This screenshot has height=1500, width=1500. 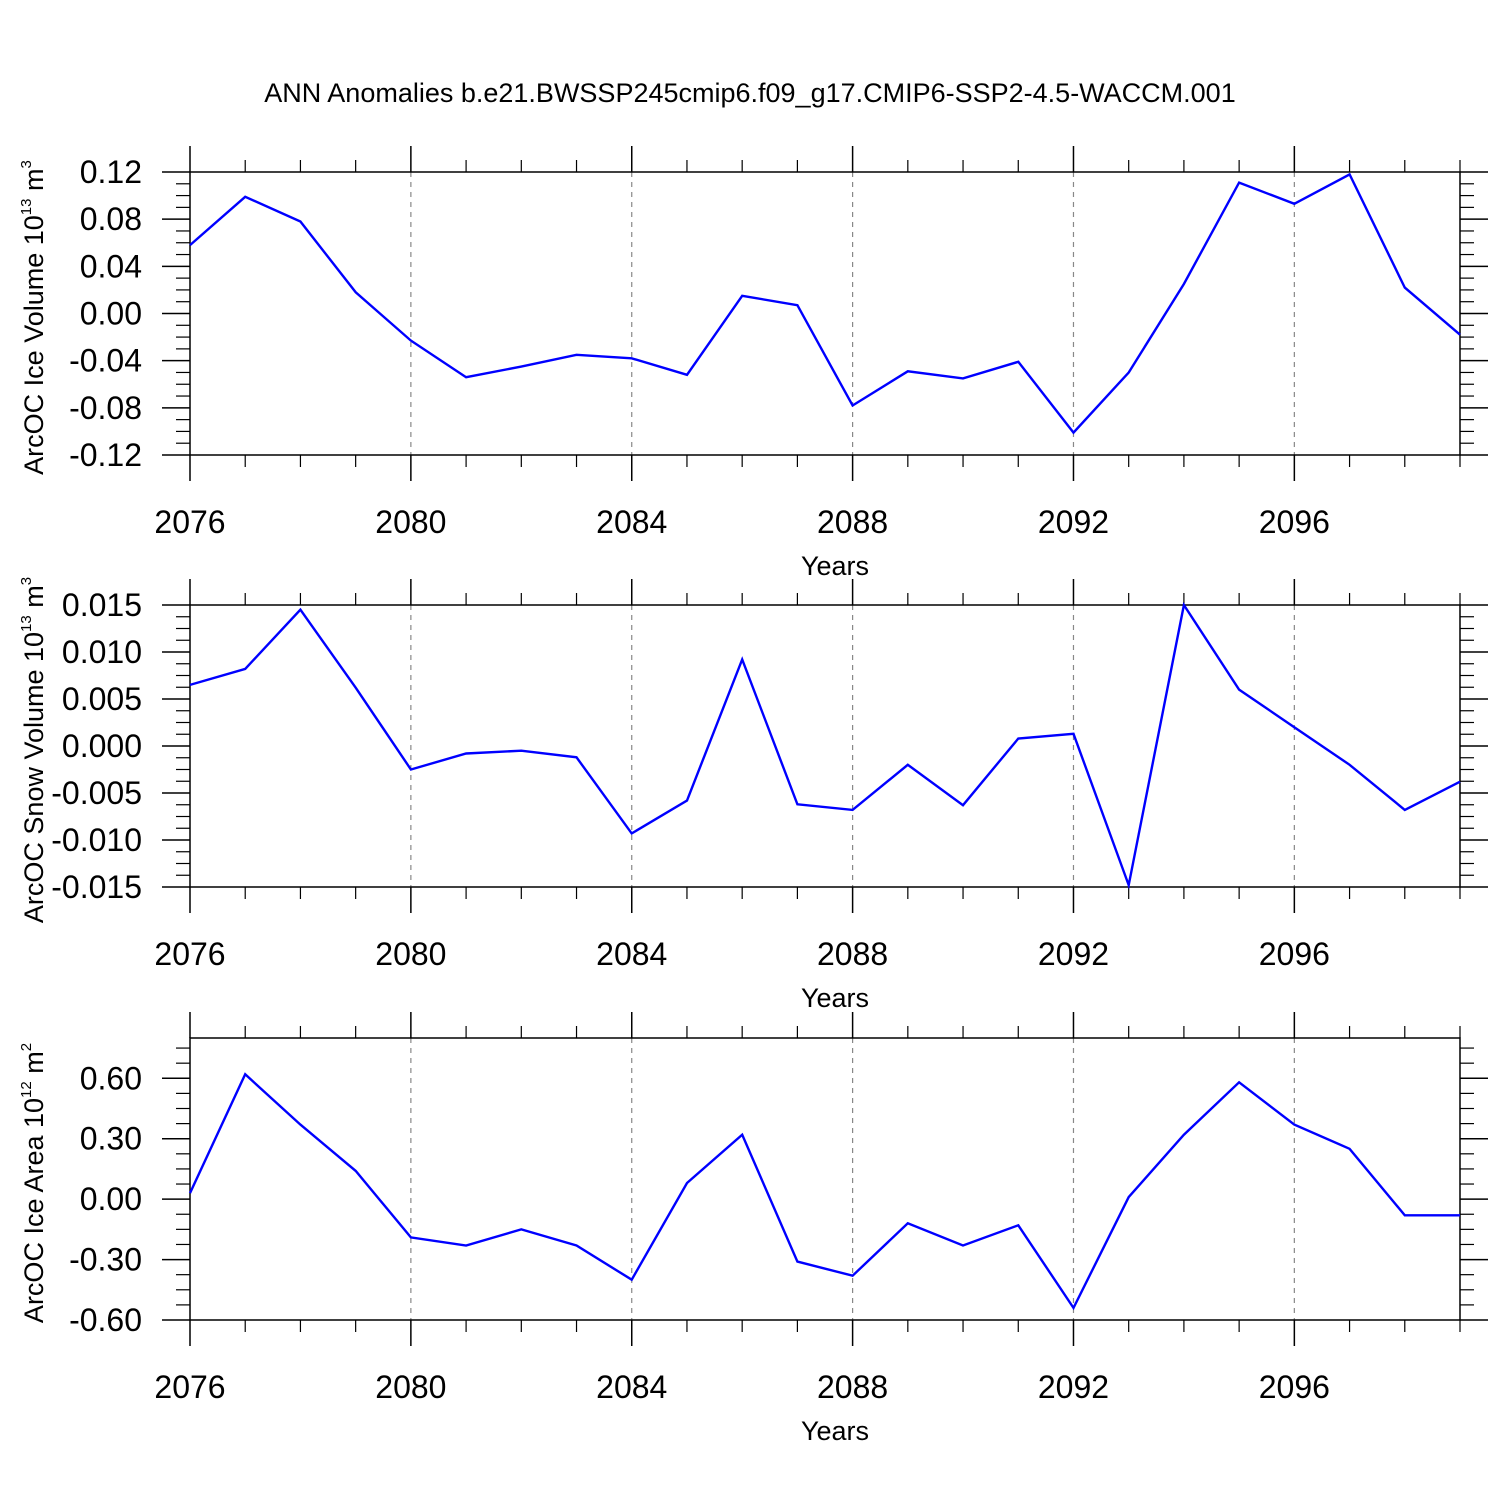 I want to click on y-tick-label: 0.30, so click(x=111, y=1139).